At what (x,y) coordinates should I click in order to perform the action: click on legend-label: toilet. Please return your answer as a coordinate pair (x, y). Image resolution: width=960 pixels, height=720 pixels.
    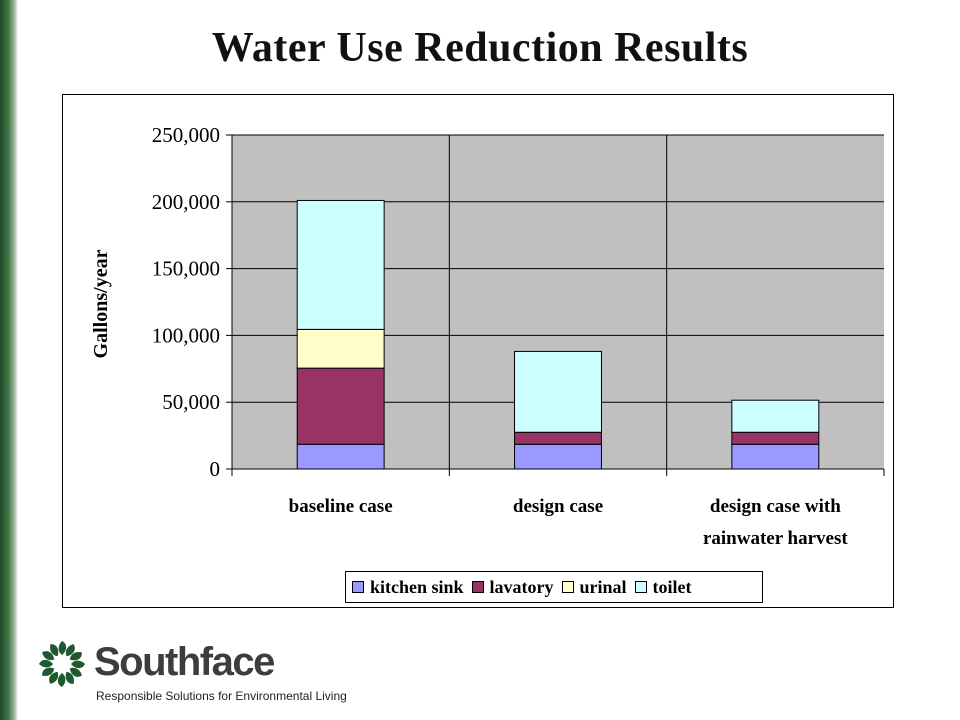
    Looking at the image, I should click on (672, 586).